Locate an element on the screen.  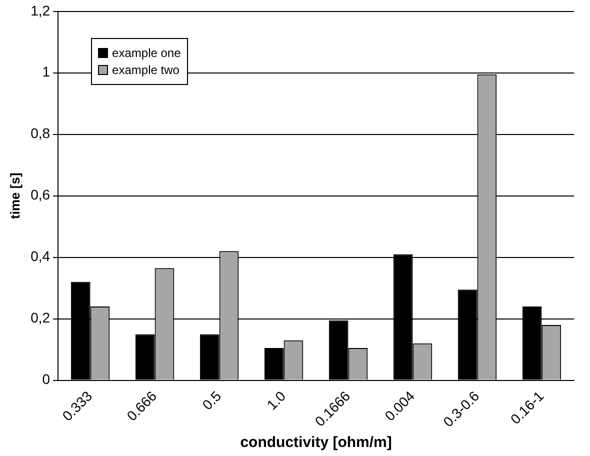
legend-label: example two is located at coordinates (146, 70).